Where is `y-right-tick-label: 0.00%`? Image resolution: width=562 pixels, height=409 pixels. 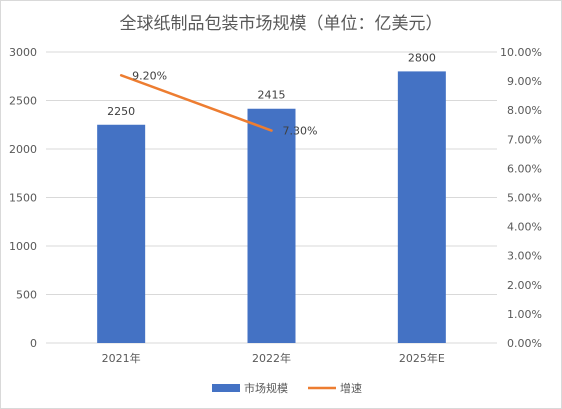
y-right-tick-label: 0.00% is located at coordinates (524, 343).